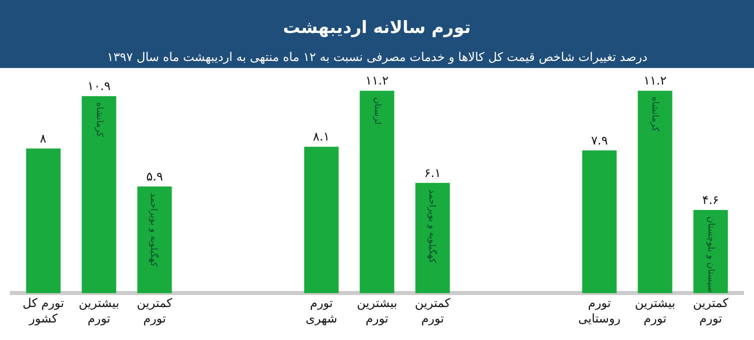 This screenshot has height=340, width=754. What do you see at coordinates (432, 173) in the screenshot?
I see `data-label: ۶.۱` at bounding box center [432, 173].